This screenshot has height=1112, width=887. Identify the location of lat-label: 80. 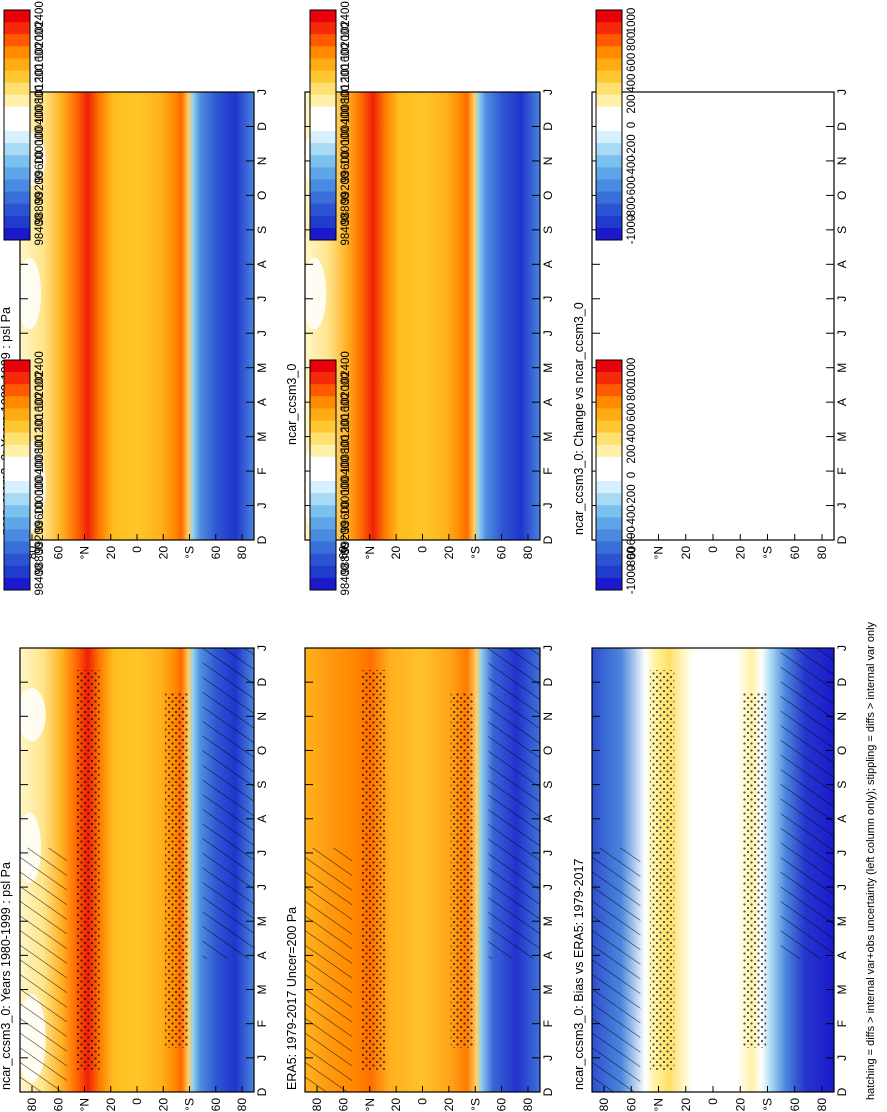
(317, 1105).